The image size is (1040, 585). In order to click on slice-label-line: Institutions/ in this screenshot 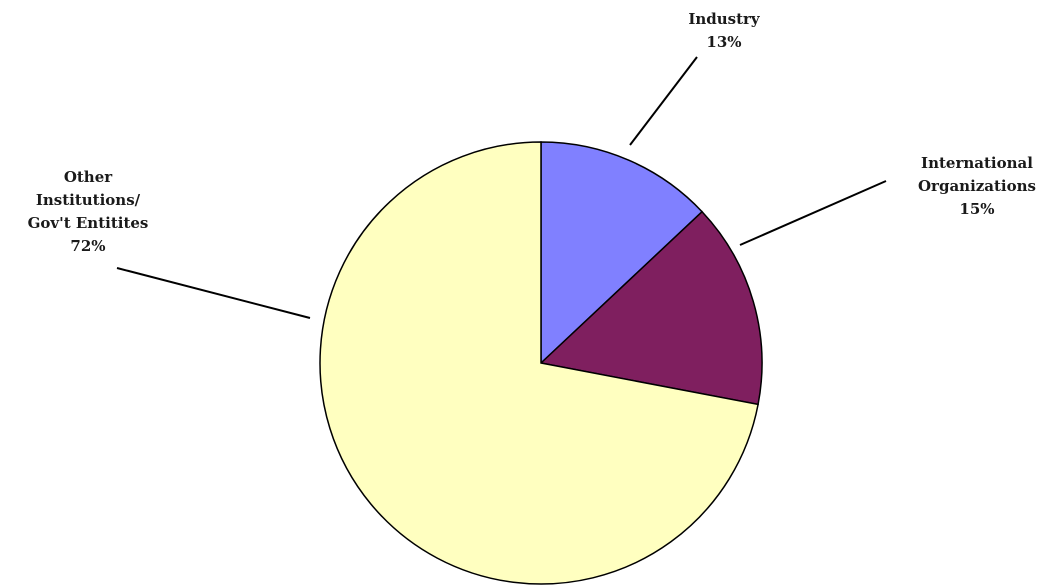, I will do `click(88, 200)`.